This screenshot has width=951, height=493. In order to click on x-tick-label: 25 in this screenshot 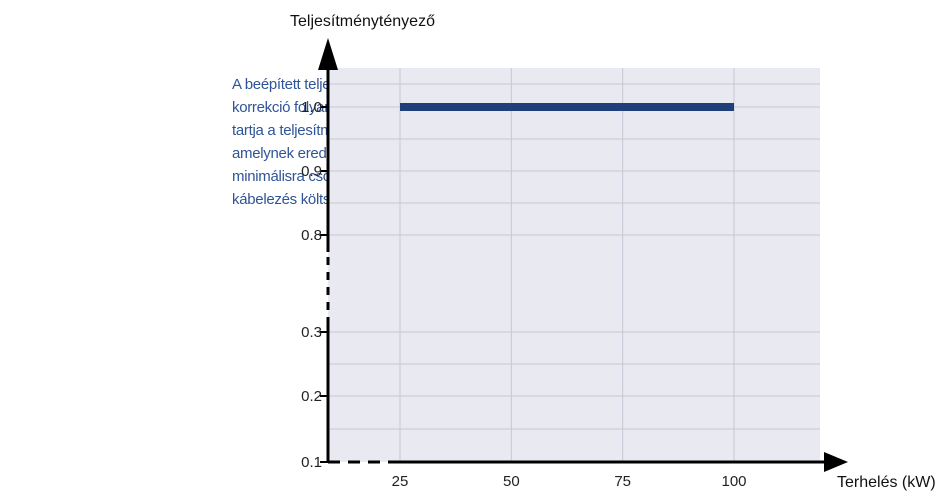, I will do `click(400, 481)`.